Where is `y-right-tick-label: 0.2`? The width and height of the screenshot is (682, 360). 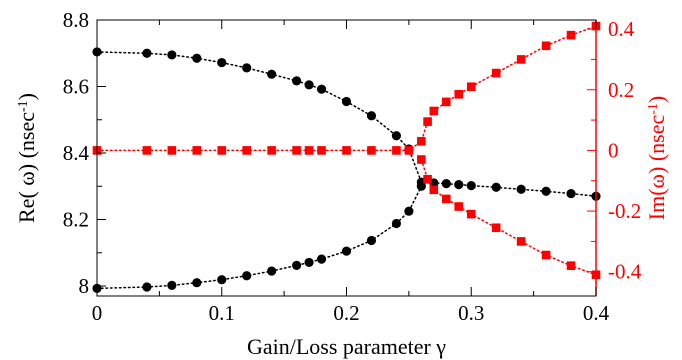
y-right-tick-label: 0.2 is located at coordinates (621, 90).